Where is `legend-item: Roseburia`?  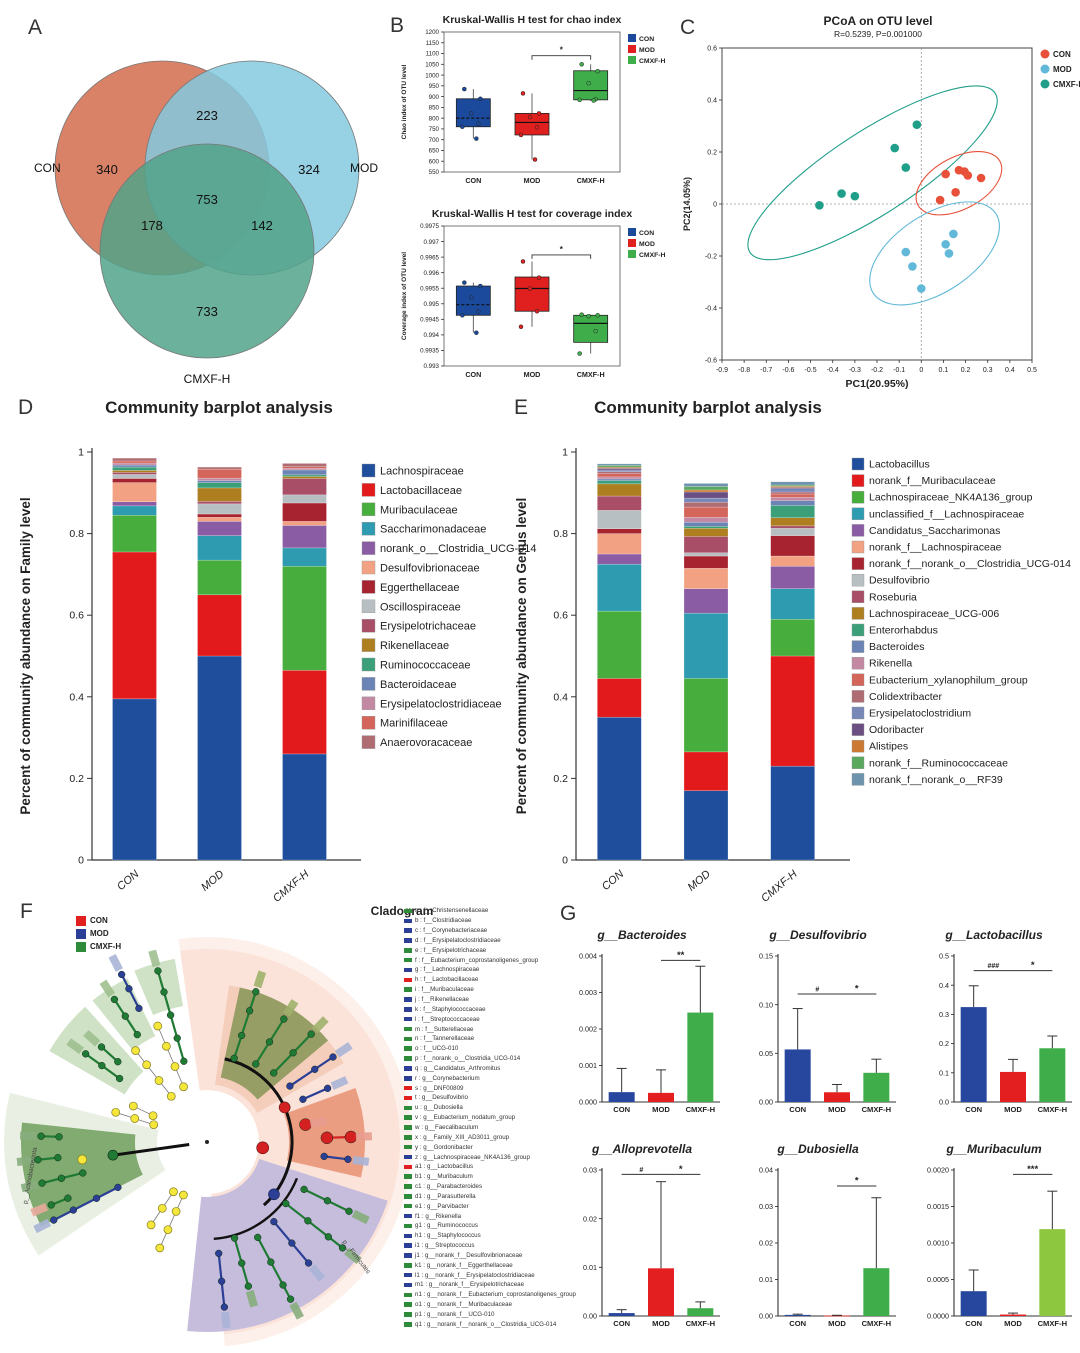 legend-item: Roseburia is located at coordinates (893, 597).